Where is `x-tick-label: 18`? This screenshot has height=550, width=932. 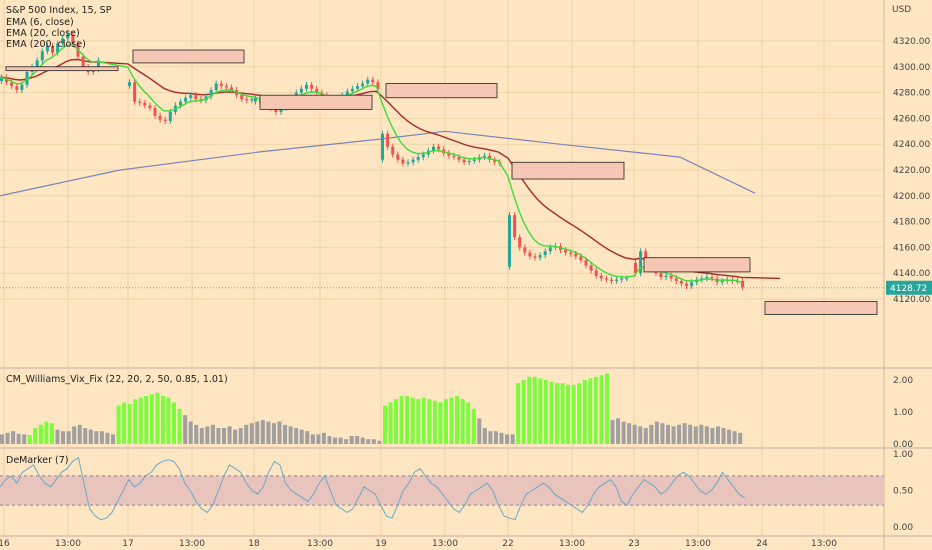 x-tick-label: 18 is located at coordinates (254, 544).